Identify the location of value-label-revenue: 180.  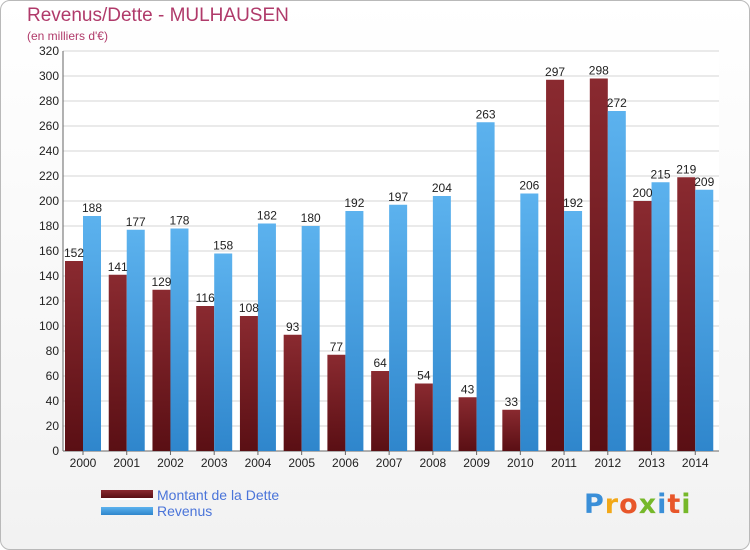
(311, 218).